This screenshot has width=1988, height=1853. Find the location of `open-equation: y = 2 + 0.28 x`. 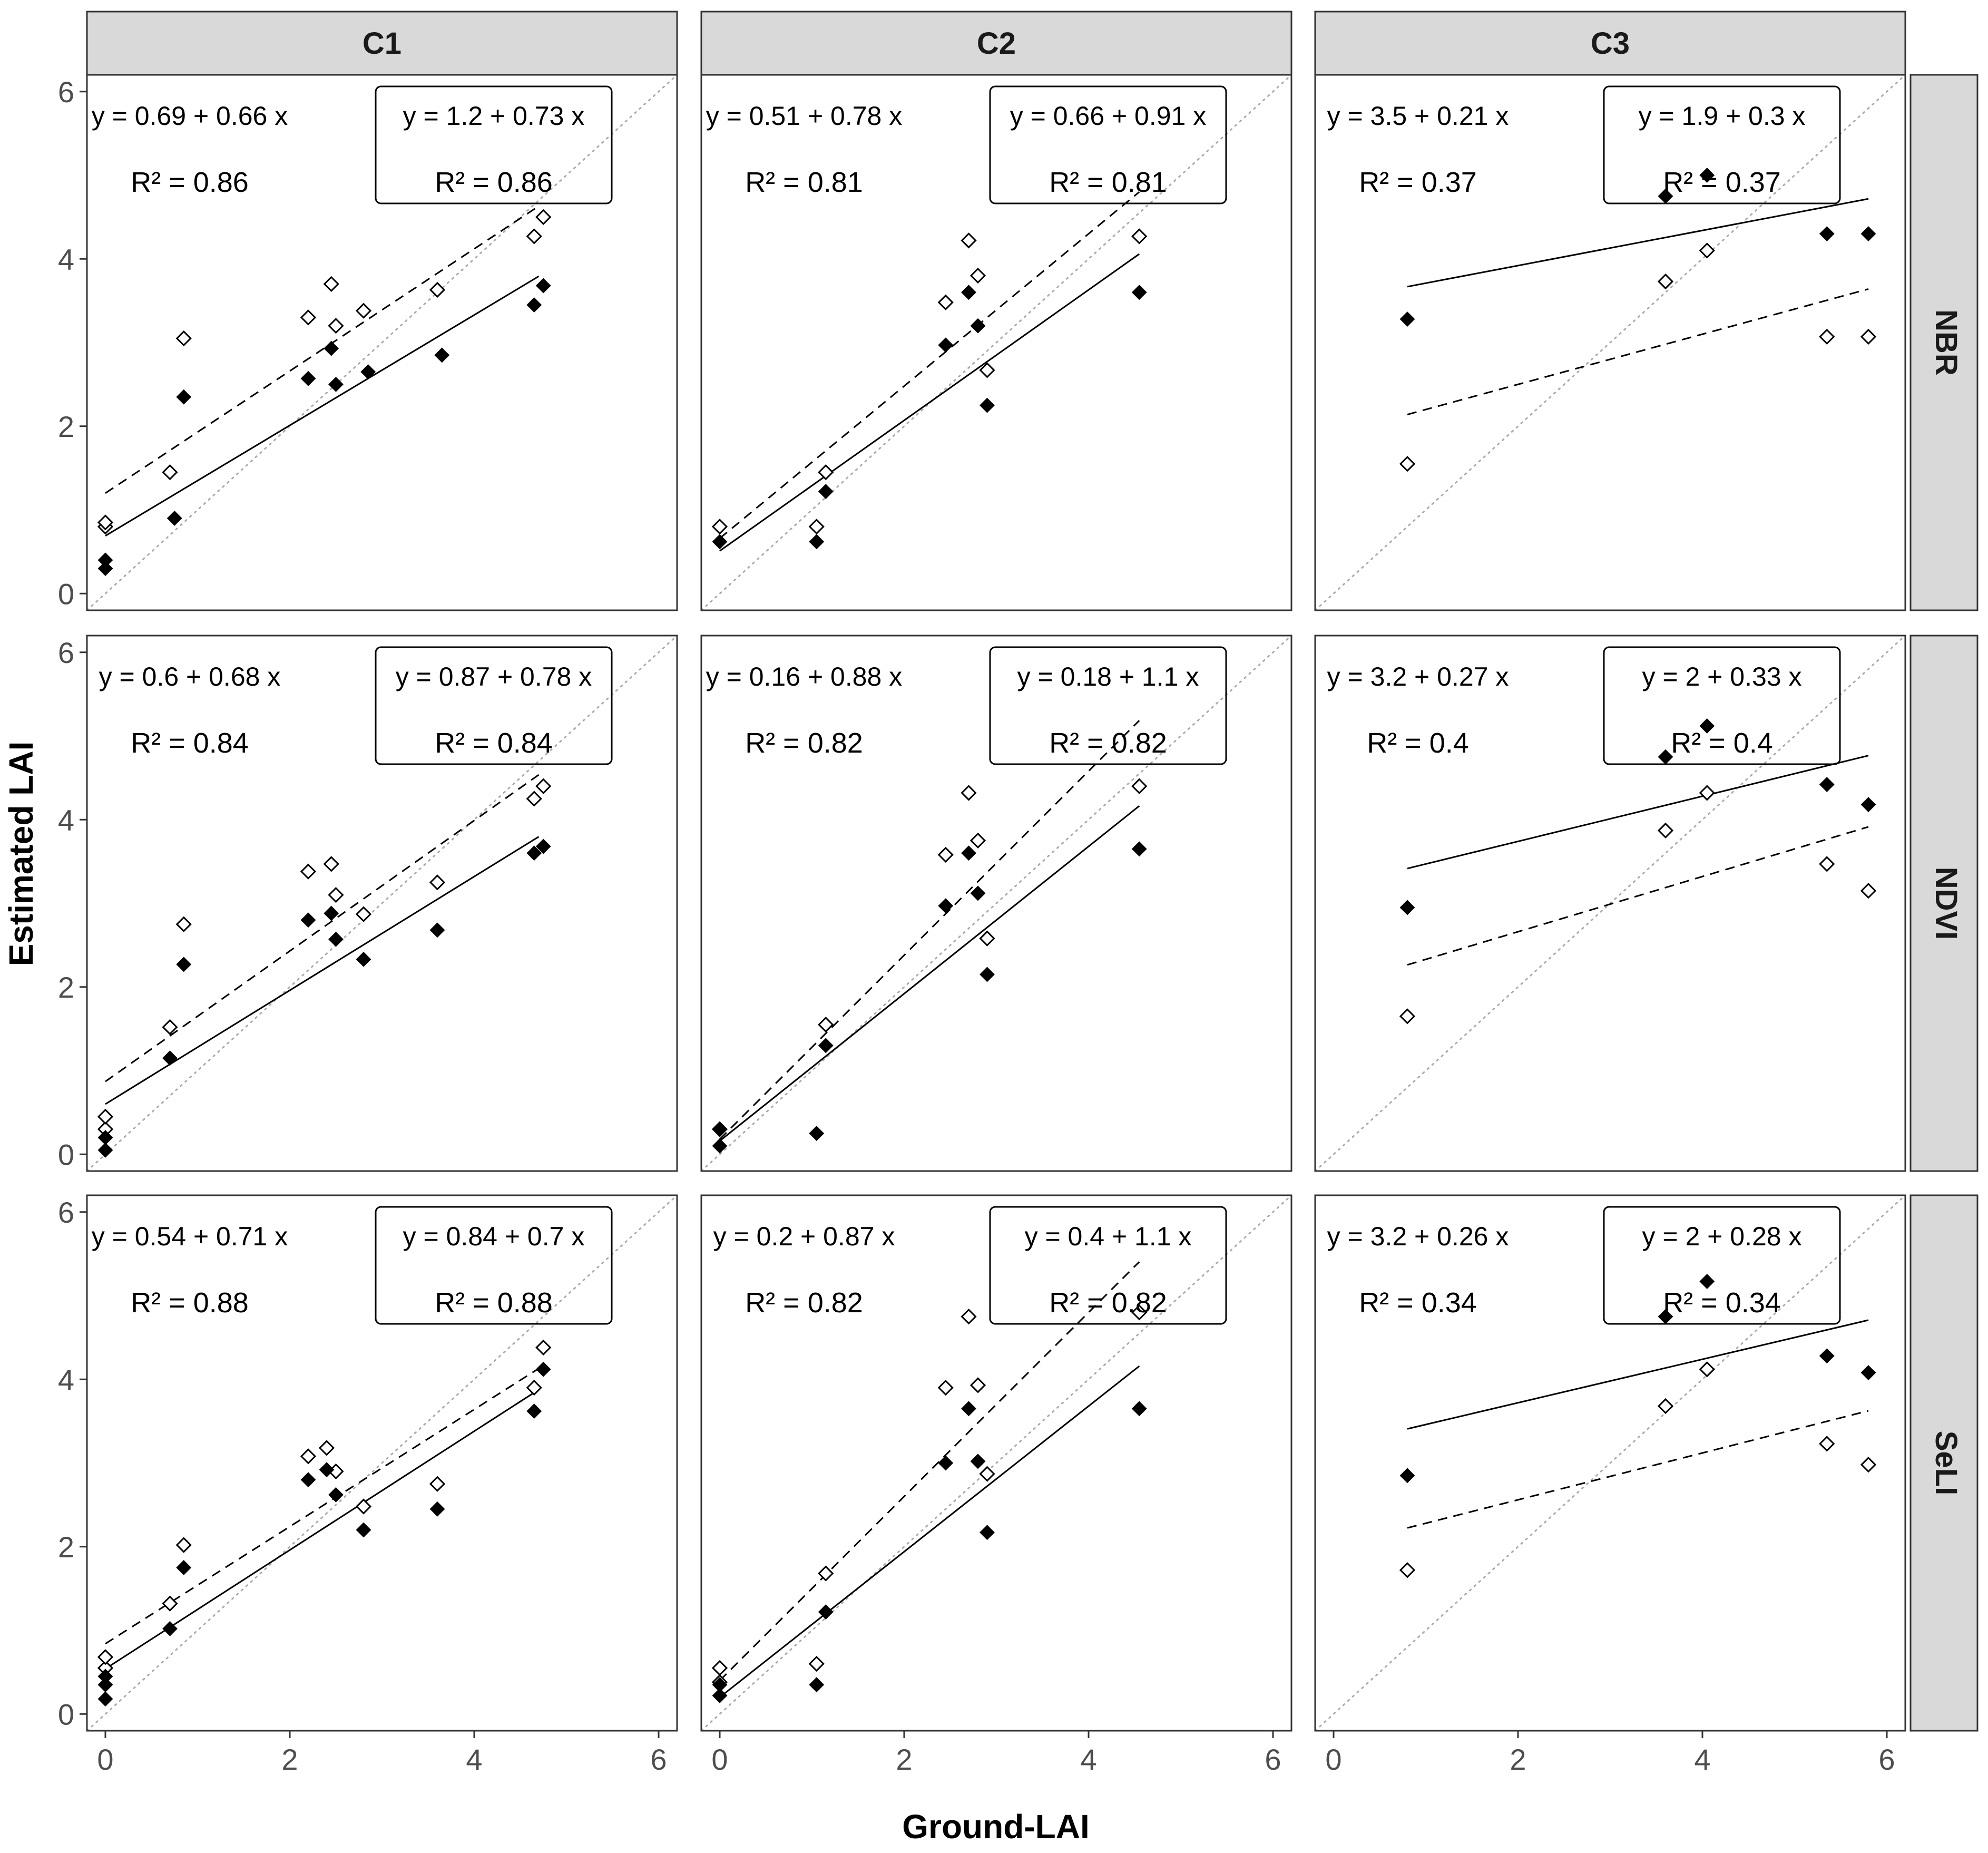

open-equation: y = 2 + 0.28 x is located at coordinates (1722, 1236).